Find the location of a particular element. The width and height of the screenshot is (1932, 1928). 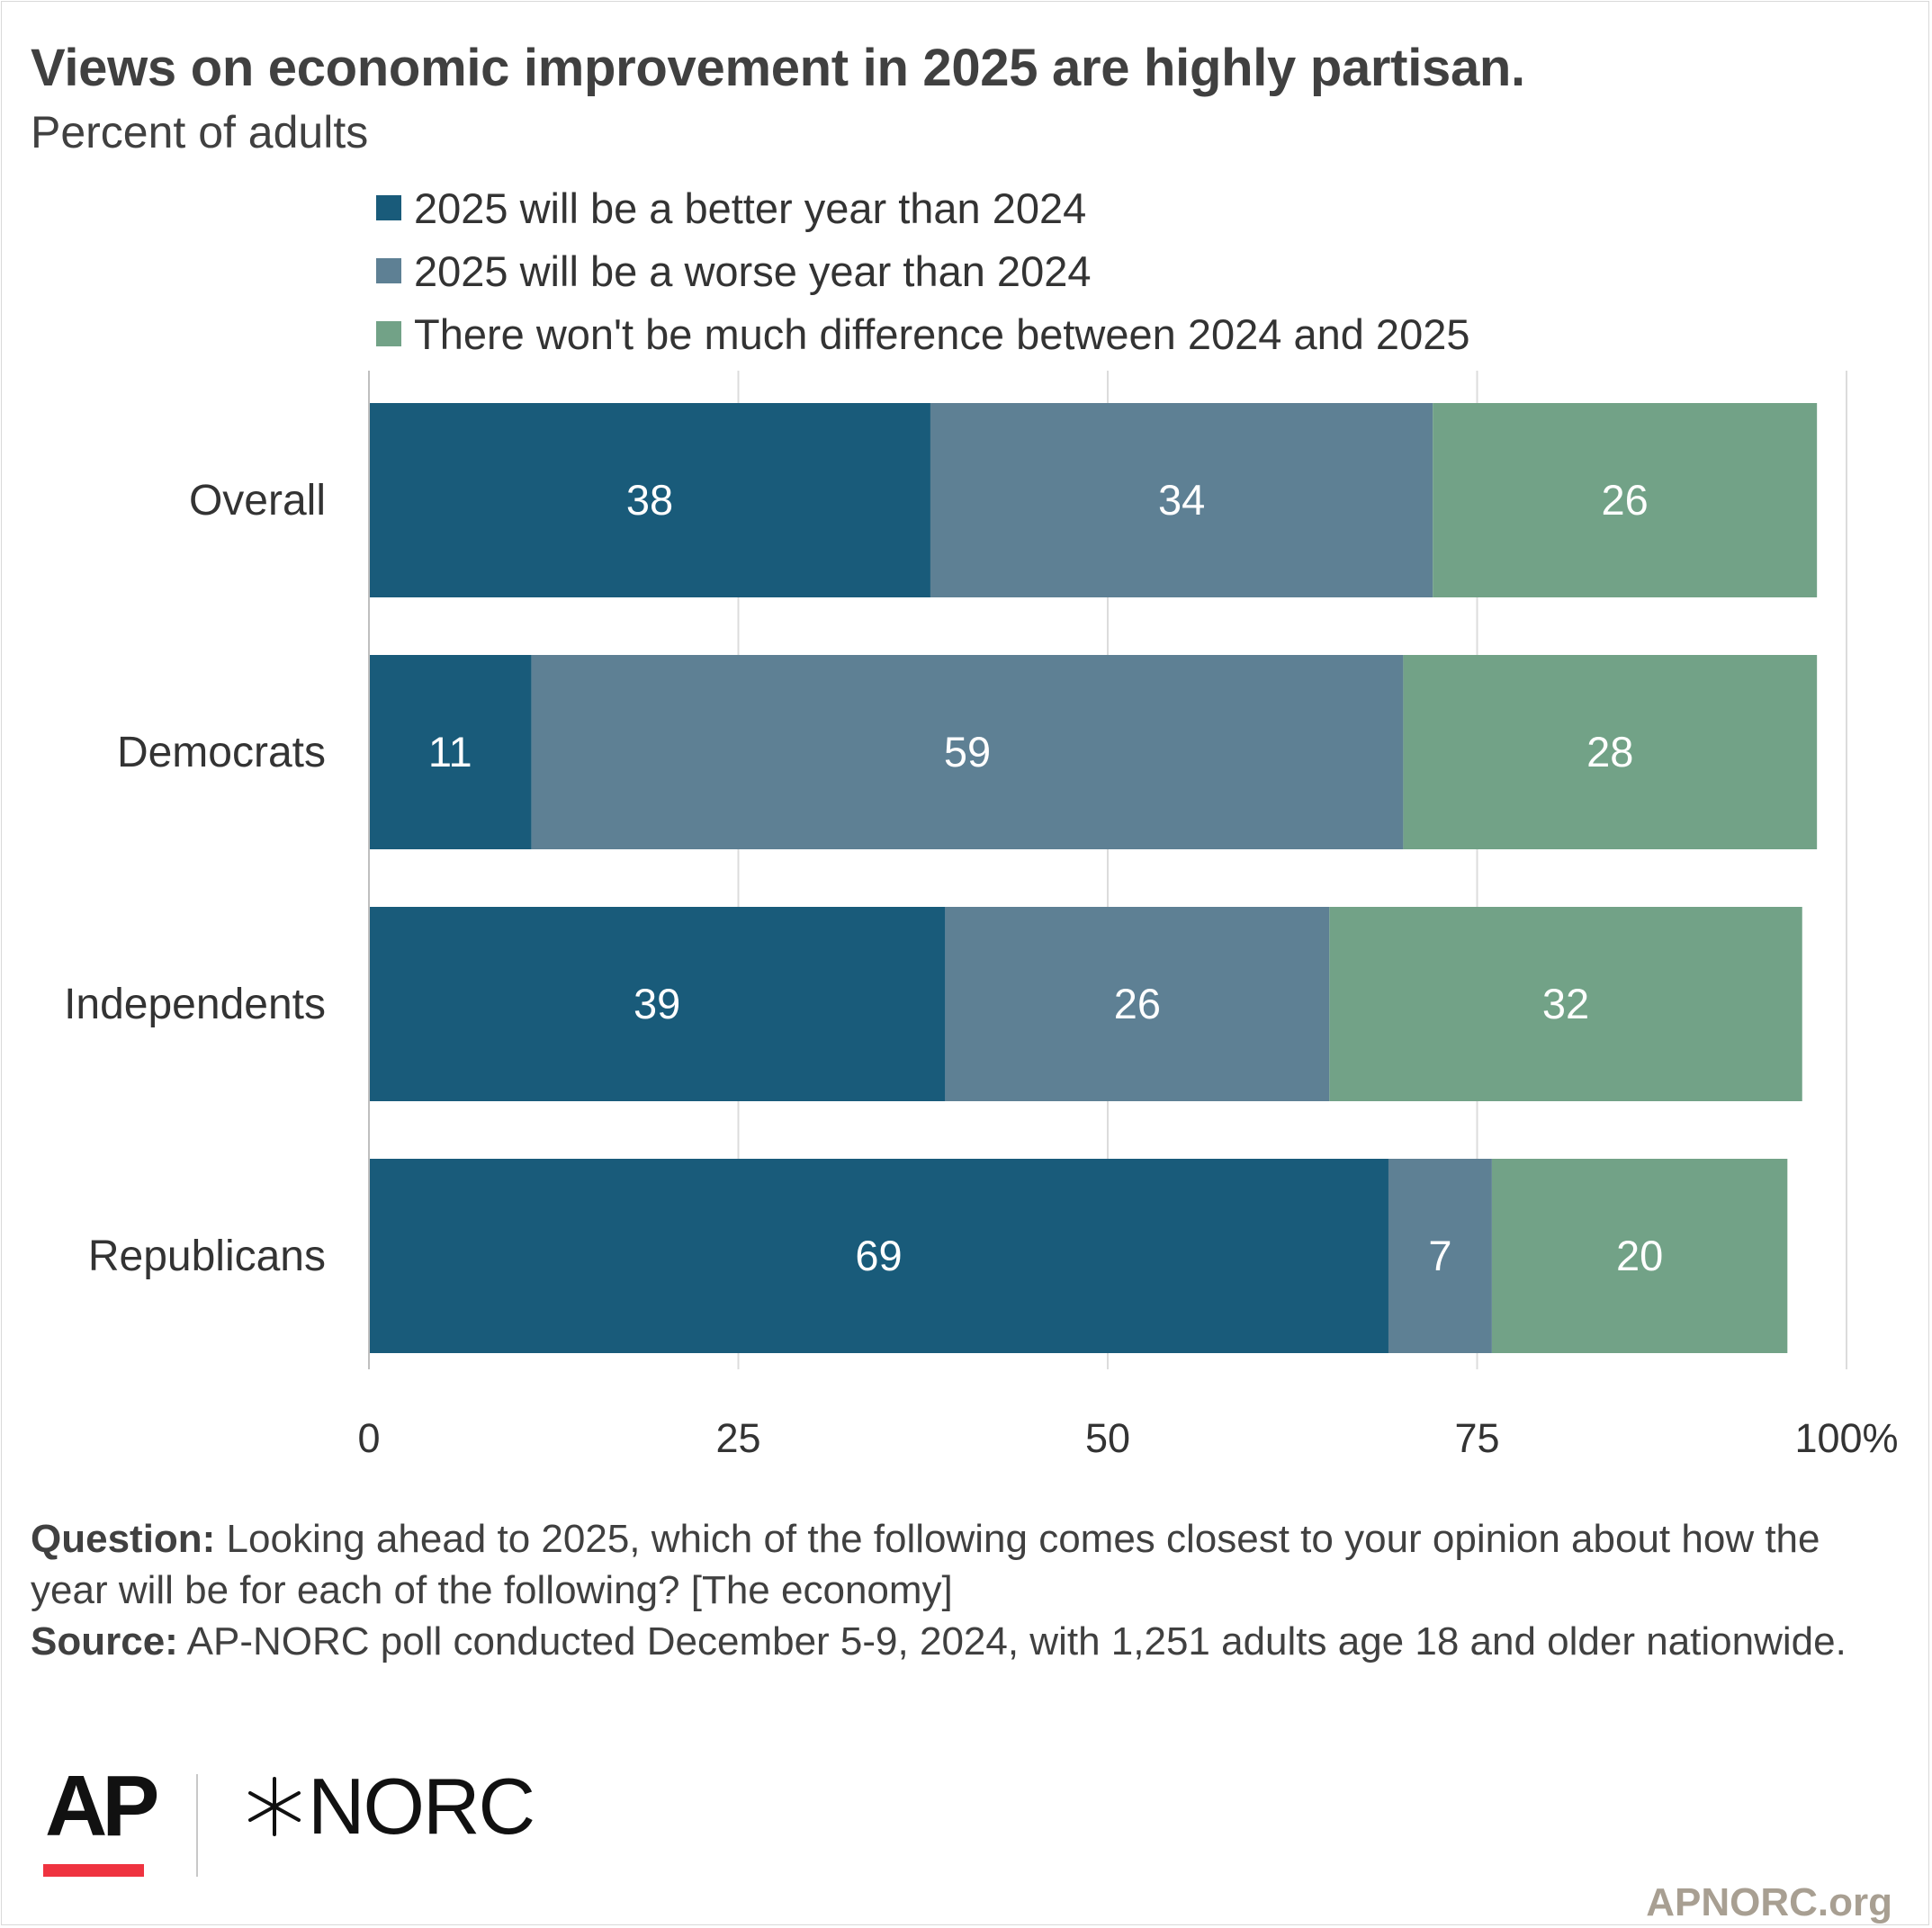

ap-logo: AP is located at coordinates (102, 1806).